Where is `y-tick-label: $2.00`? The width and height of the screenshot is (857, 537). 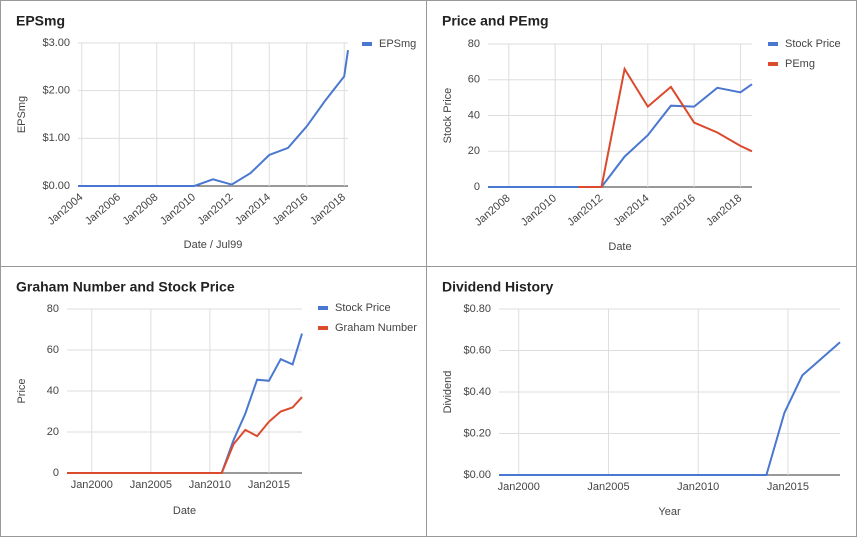
y-tick-label: $2.00 is located at coordinates (56, 91).